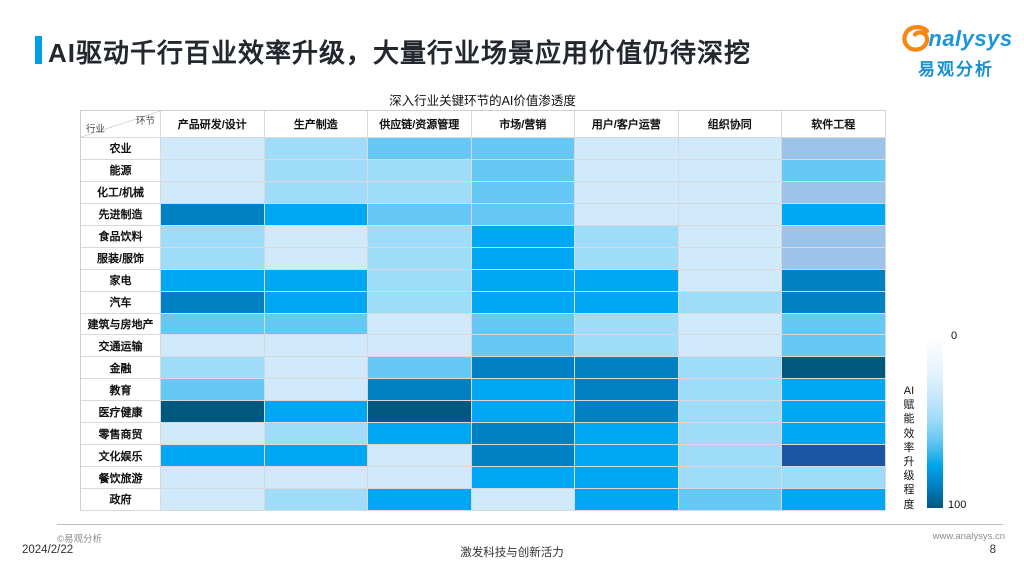 The height and width of the screenshot is (576, 1024). Describe the element at coordinates (121, 170) in the screenshot. I see `row-label: 能源` at that location.